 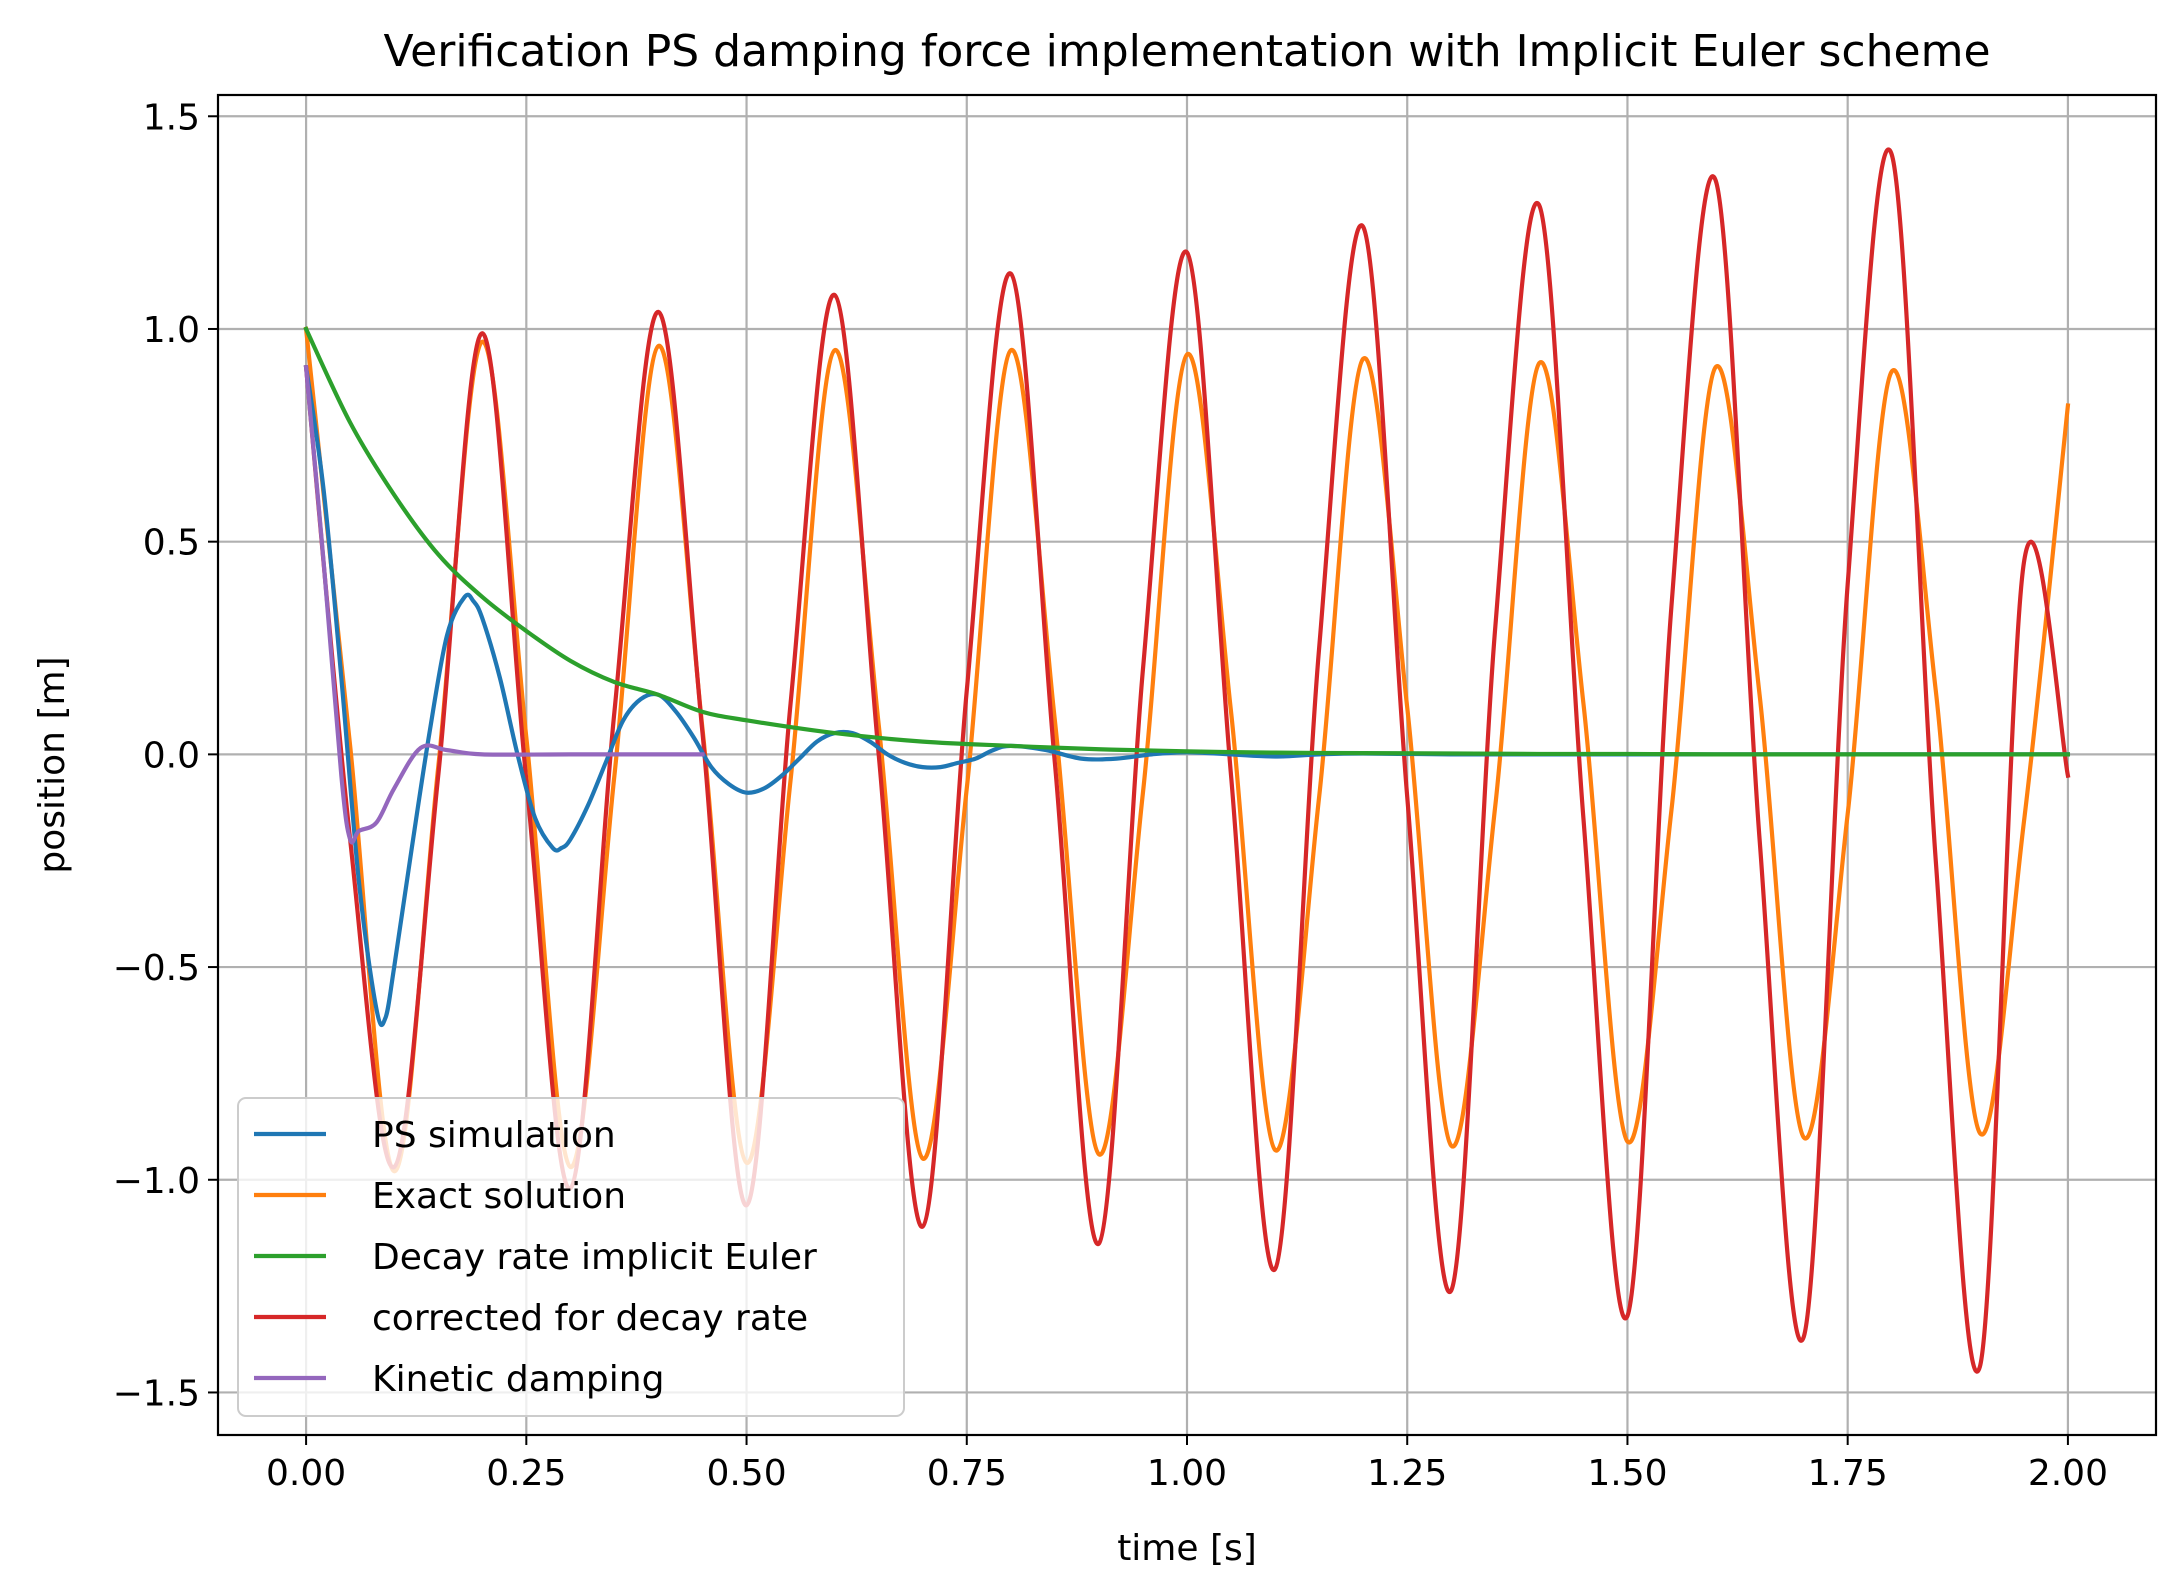 What do you see at coordinates (306, 1473) in the screenshot?
I see `x-tick-label: 0.00` at bounding box center [306, 1473].